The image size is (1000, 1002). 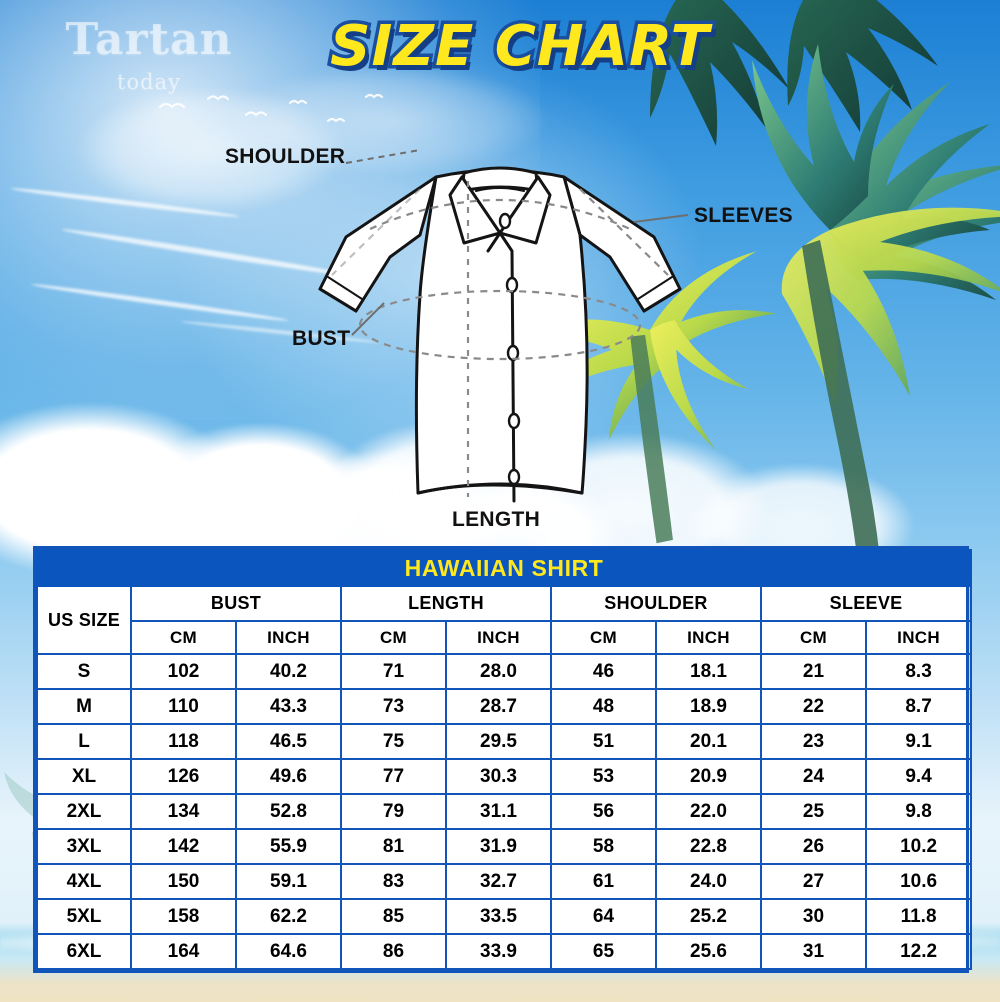 What do you see at coordinates (603, 846) in the screenshot?
I see `cell-shoulder_cm: 58` at bounding box center [603, 846].